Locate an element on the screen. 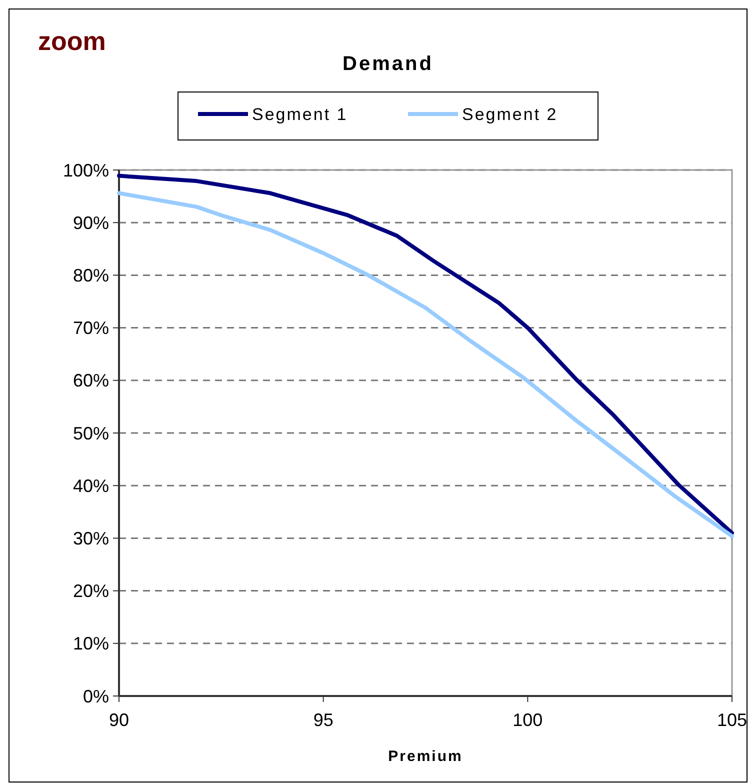 This screenshot has width=748, height=783. y-tick-label: 20% is located at coordinates (90, 591).